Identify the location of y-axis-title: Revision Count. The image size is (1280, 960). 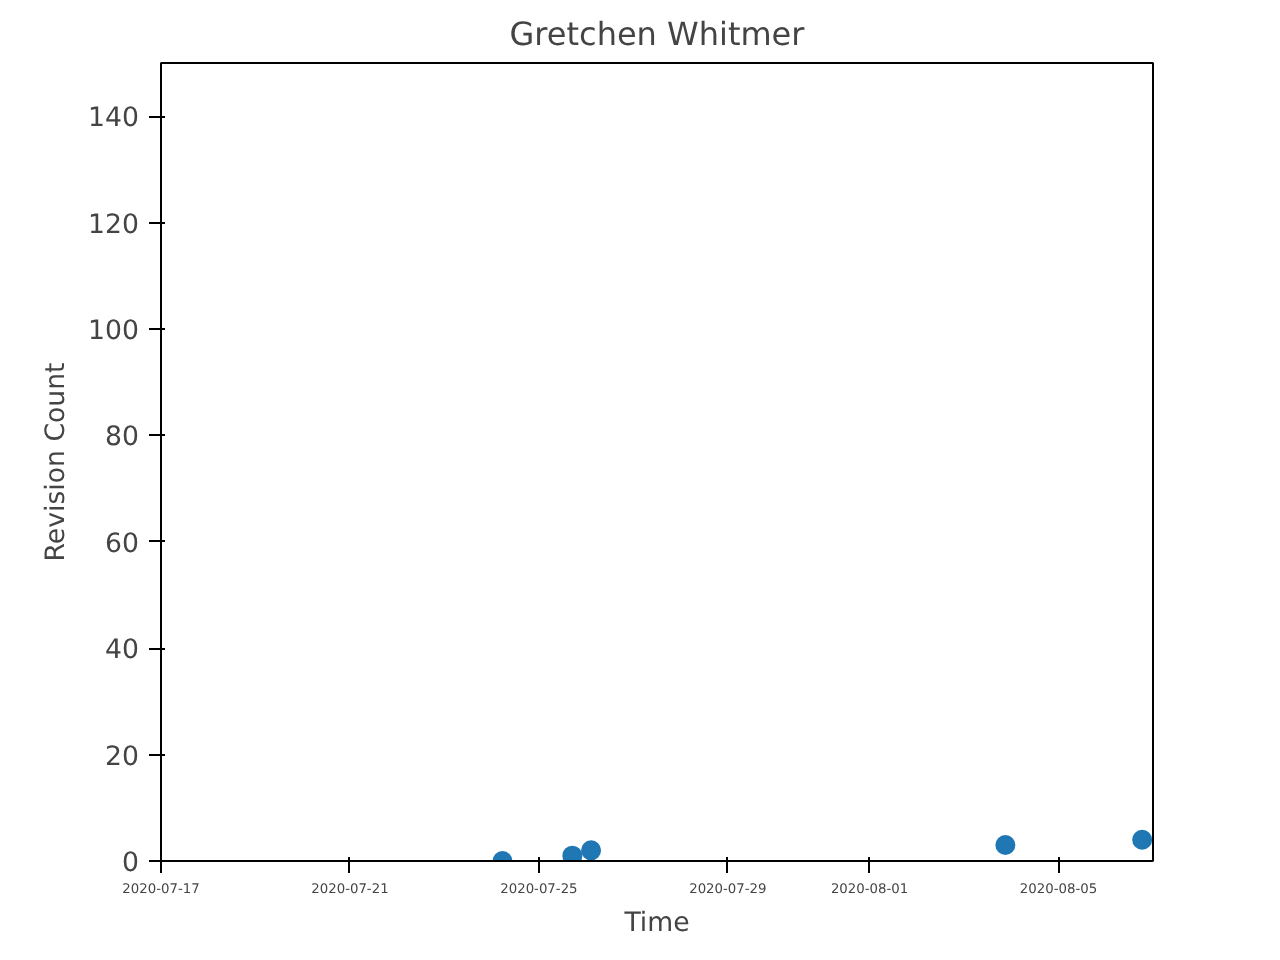
(57, 462).